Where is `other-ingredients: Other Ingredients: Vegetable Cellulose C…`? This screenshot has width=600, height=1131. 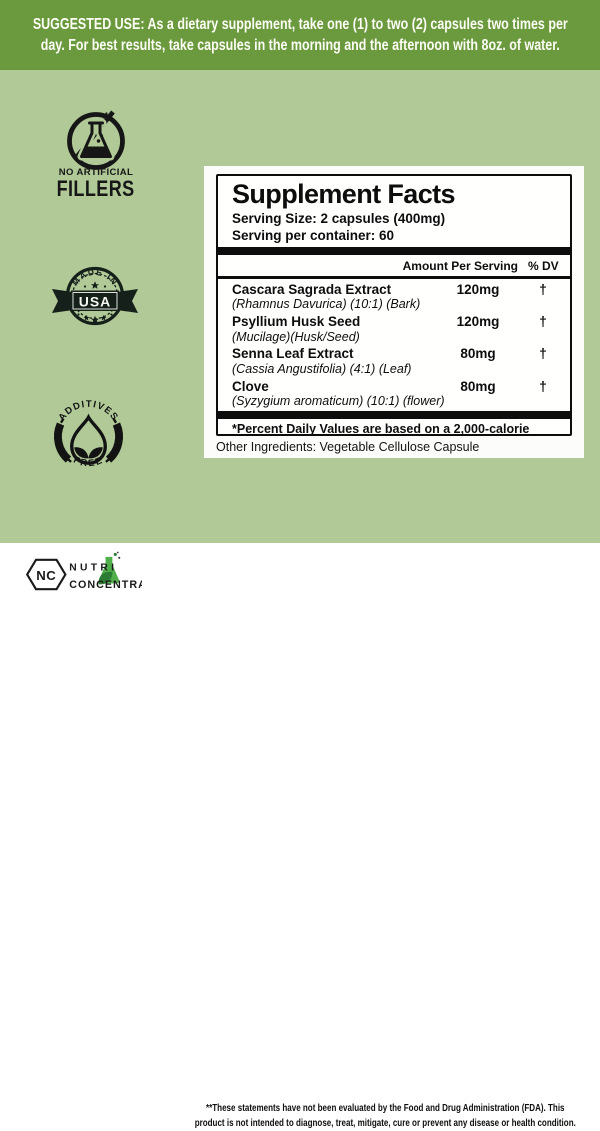 other-ingredients: Other Ingredients: Vegetable Cellulose C… is located at coordinates (348, 447).